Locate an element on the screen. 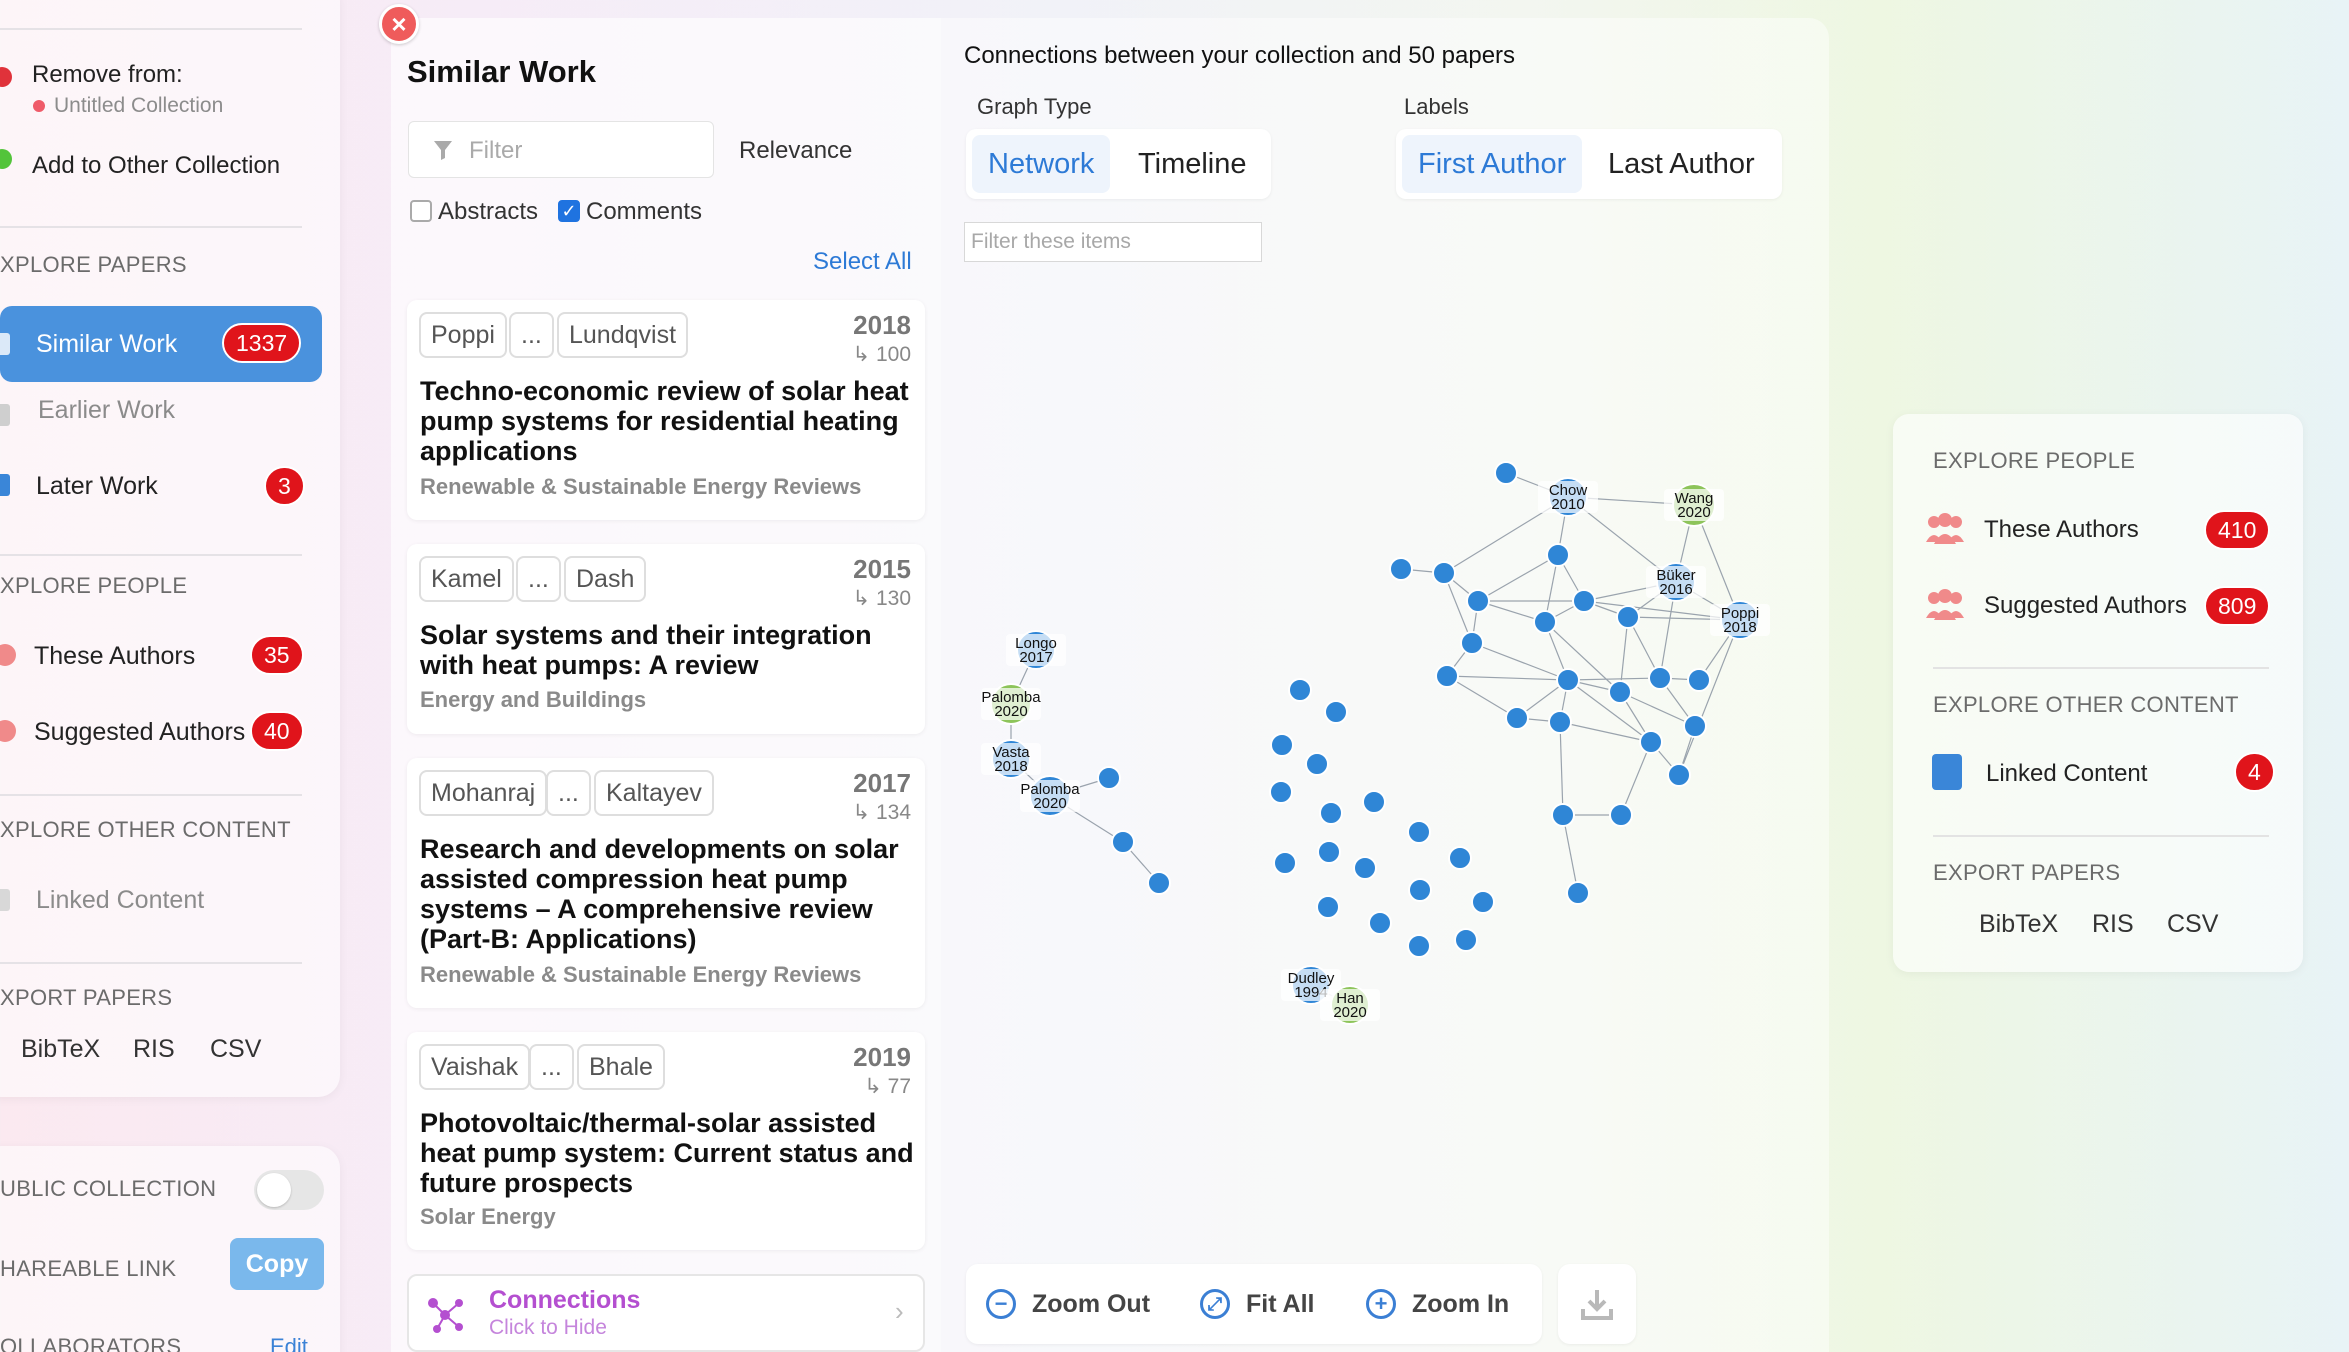 This screenshot has height=1352, width=2349. comments-checkbox: ✓ is located at coordinates (569, 211).